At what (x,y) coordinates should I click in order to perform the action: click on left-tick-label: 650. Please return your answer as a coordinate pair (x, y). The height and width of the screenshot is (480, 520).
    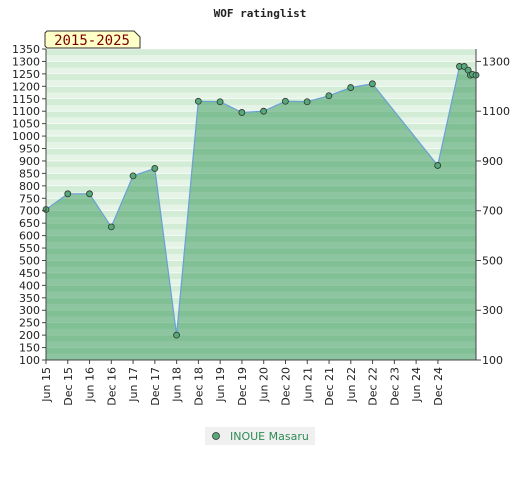
    Looking at the image, I should click on (29, 223).